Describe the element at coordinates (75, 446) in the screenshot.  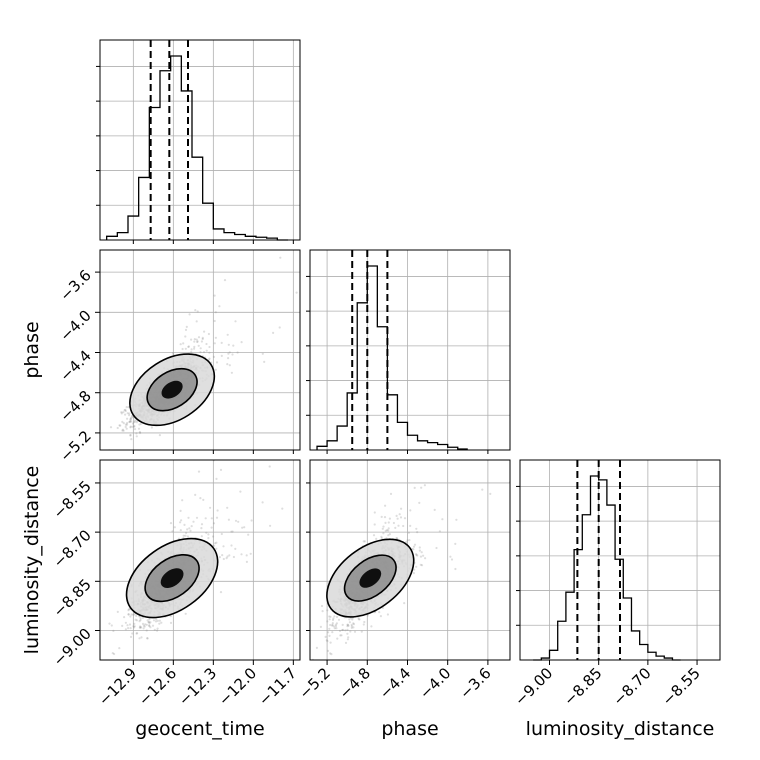
I see `y-tick-label-phase: −5.2` at that location.